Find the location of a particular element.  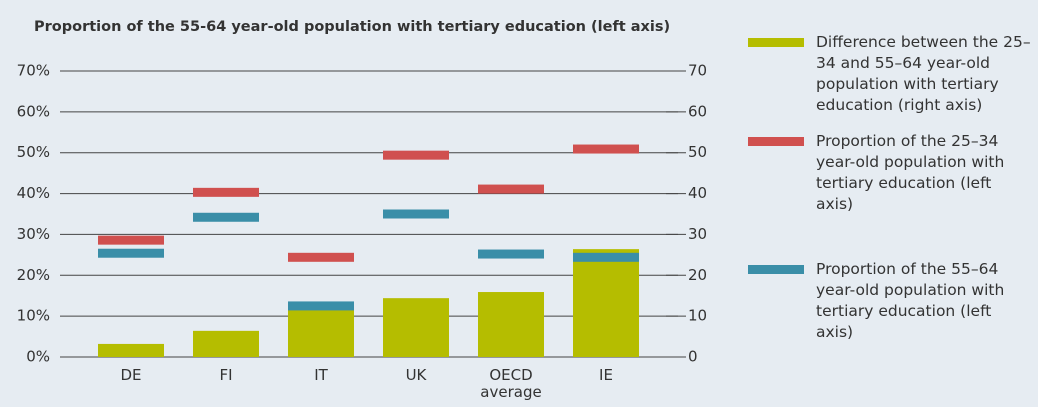

y-tick-label: 60% is located at coordinates (33, 111).